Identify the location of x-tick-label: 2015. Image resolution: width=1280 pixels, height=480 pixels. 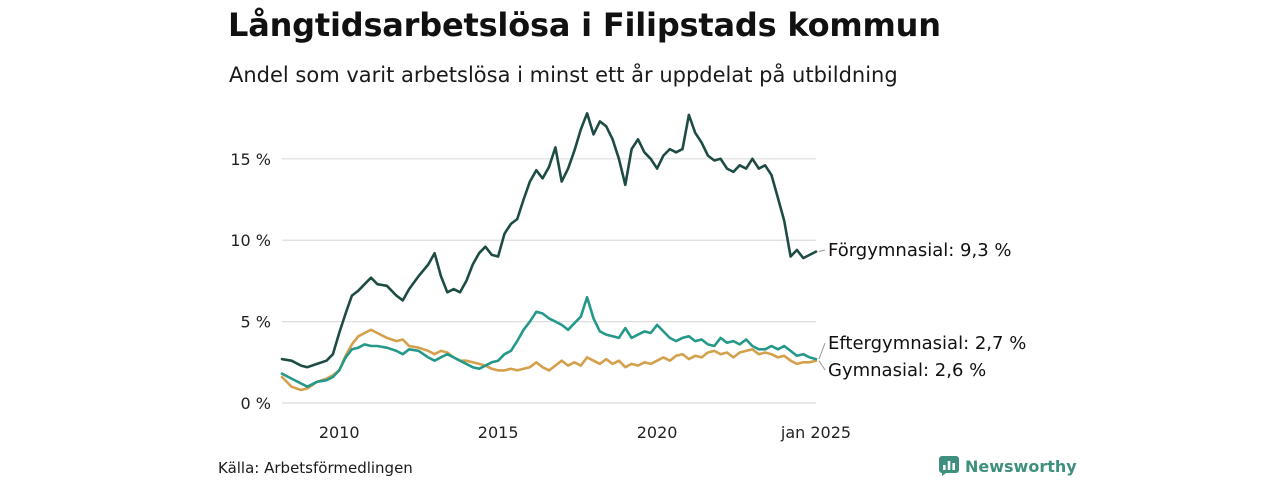
(498, 432).